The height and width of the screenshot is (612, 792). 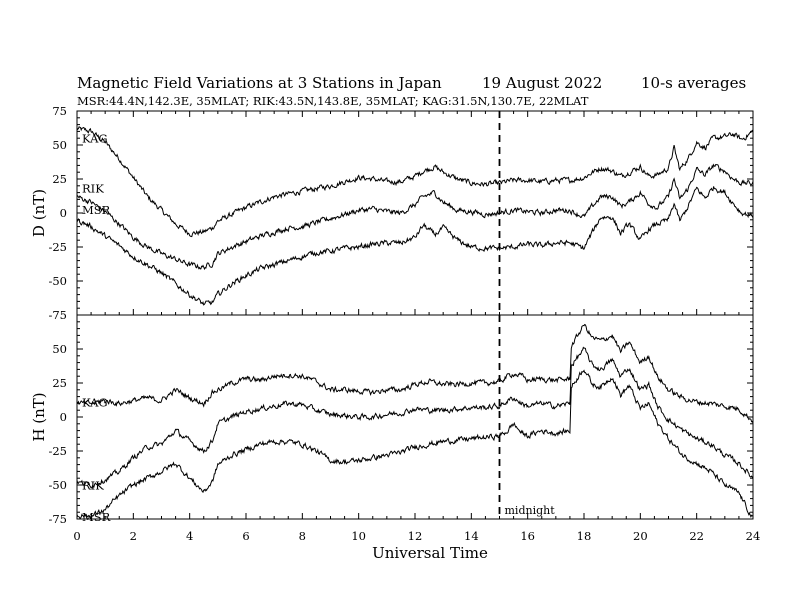 I want to click on x-tick-label: 14, so click(x=471, y=536).